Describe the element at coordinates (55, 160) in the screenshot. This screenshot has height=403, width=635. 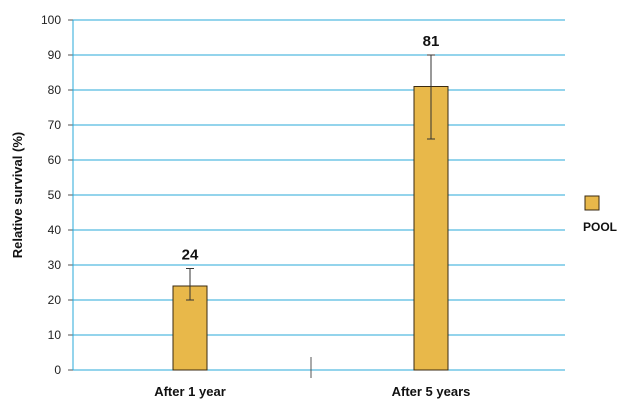
I see `y-tick-label-60: 60` at that location.